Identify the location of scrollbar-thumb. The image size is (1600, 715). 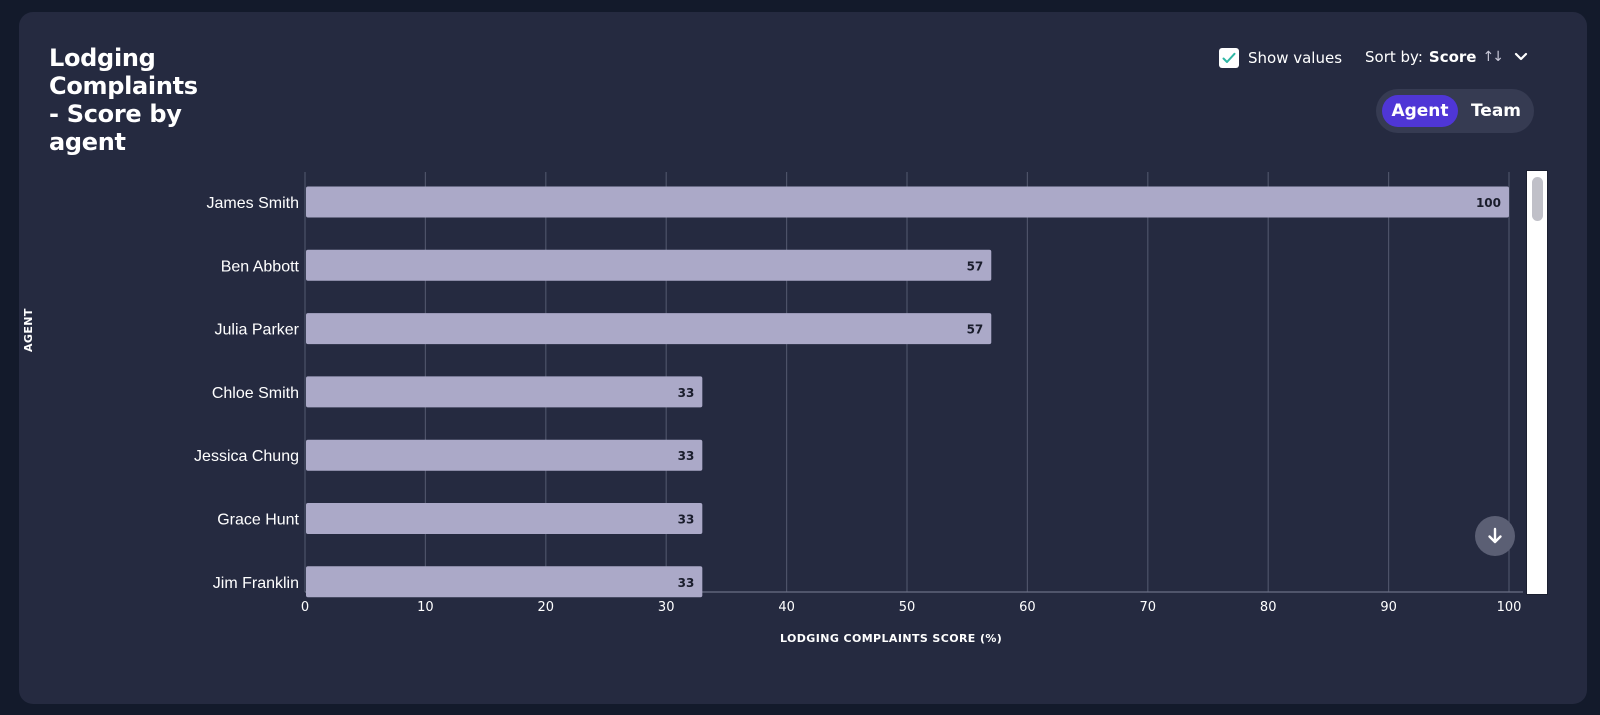
(1537, 199).